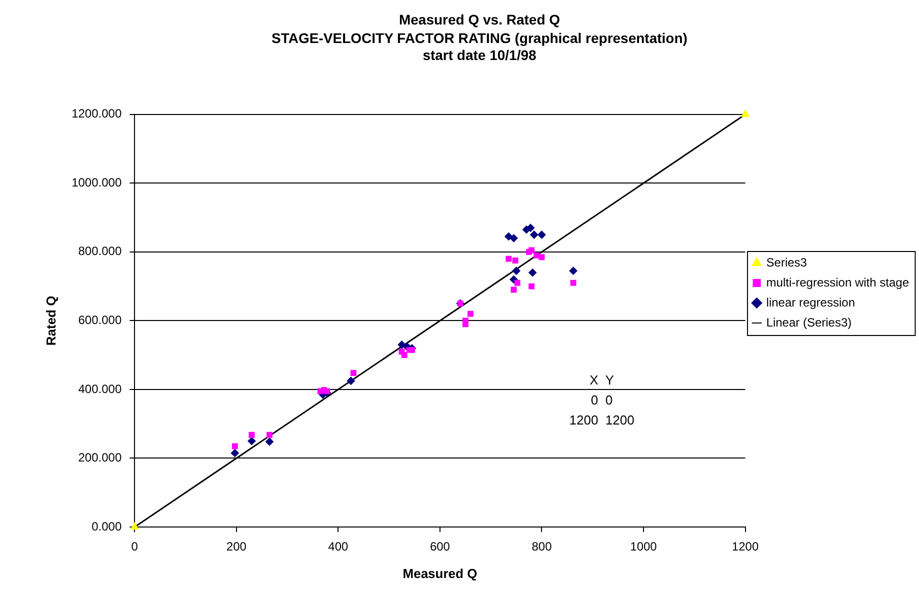 Image resolution: width=919 pixels, height=616 pixels. I want to click on x-tick-label: 600, so click(440, 547).